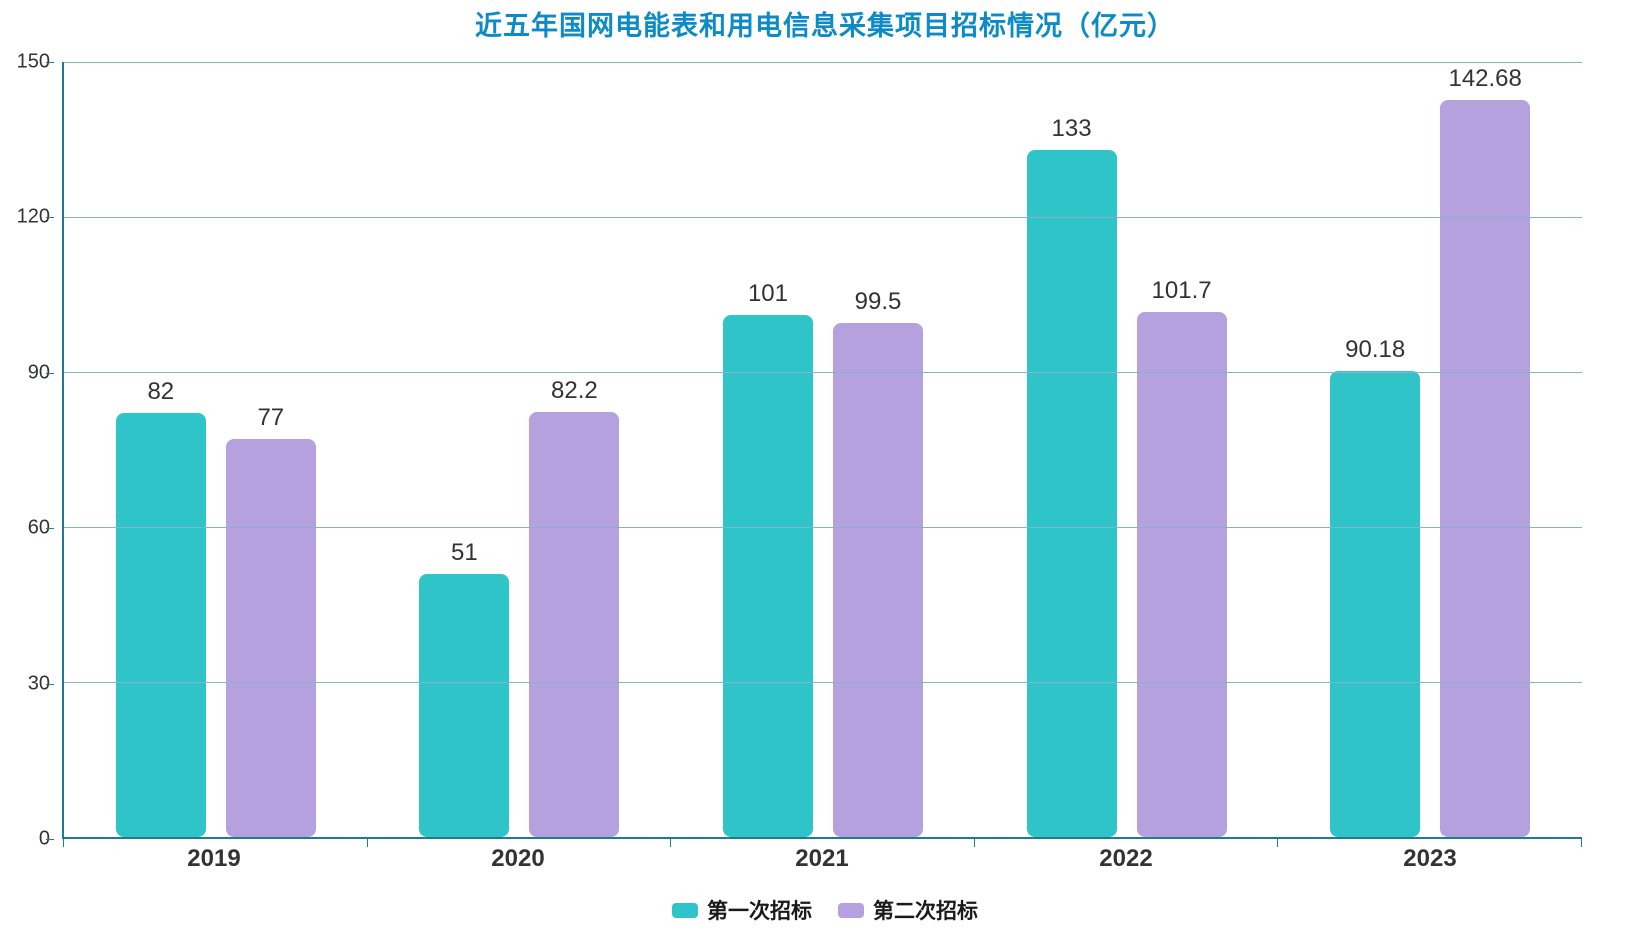 The height and width of the screenshot is (937, 1650). I want to click on bar-value-label: 142.68, so click(1485, 78).